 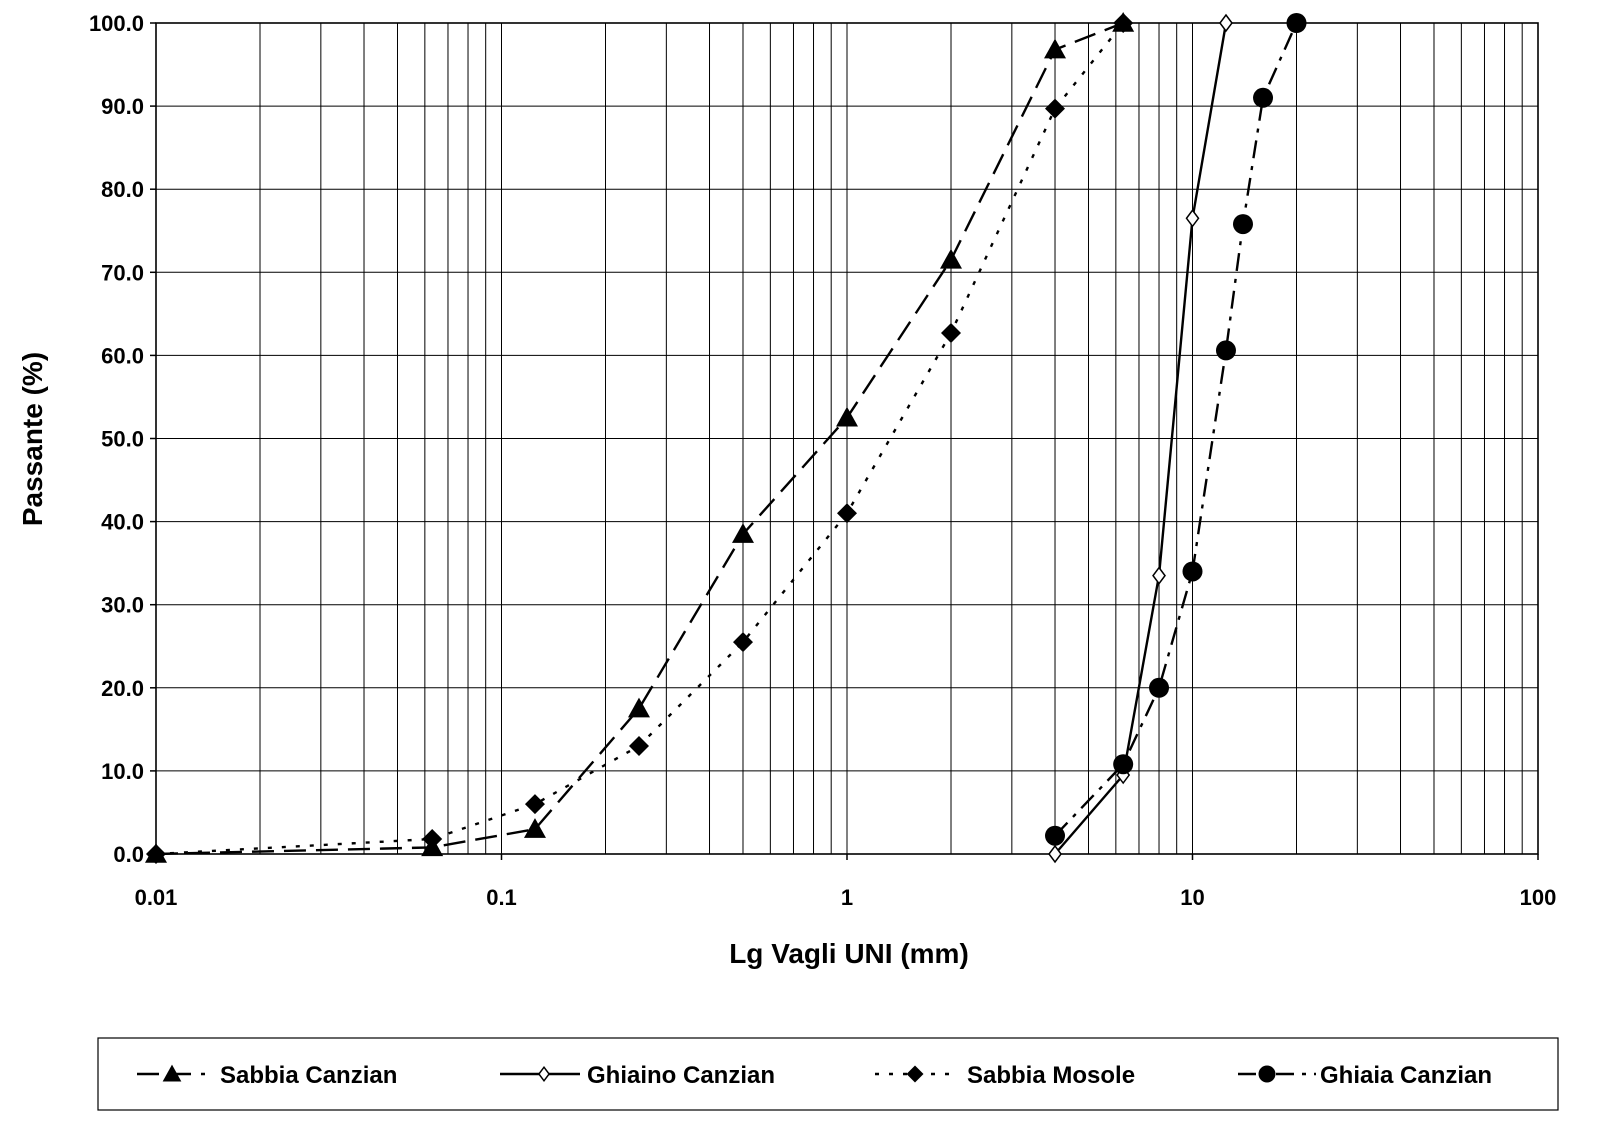 I want to click on y-tick-label: 70.0, so click(x=122, y=272).